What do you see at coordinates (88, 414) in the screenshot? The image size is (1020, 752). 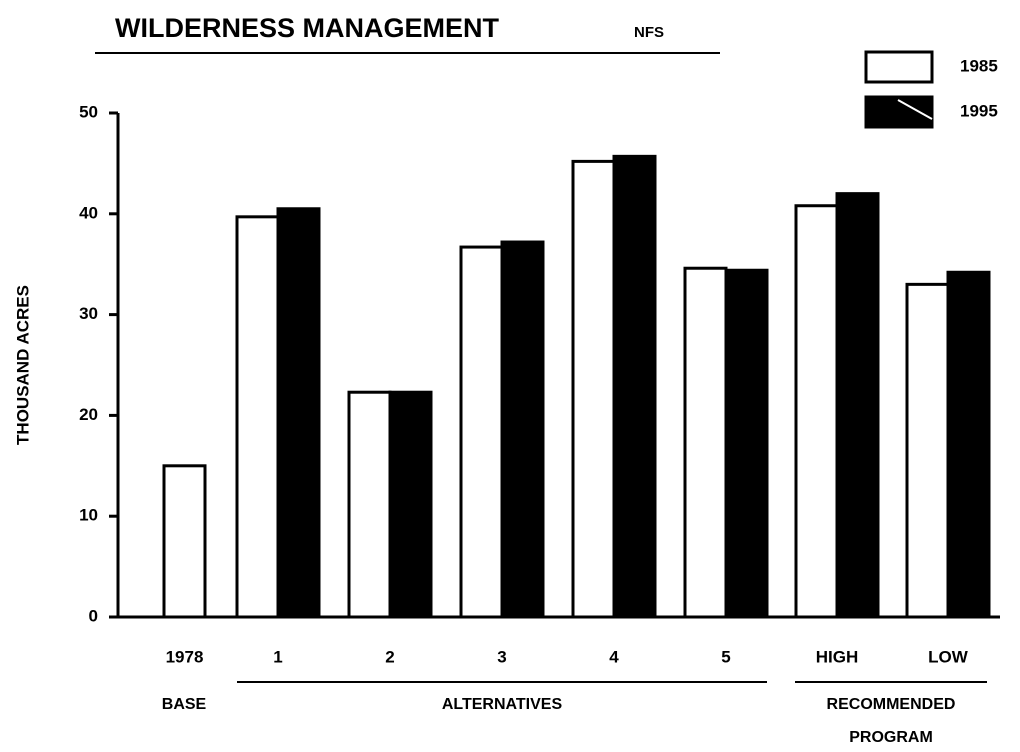 I see `y-tick-label: 20` at bounding box center [88, 414].